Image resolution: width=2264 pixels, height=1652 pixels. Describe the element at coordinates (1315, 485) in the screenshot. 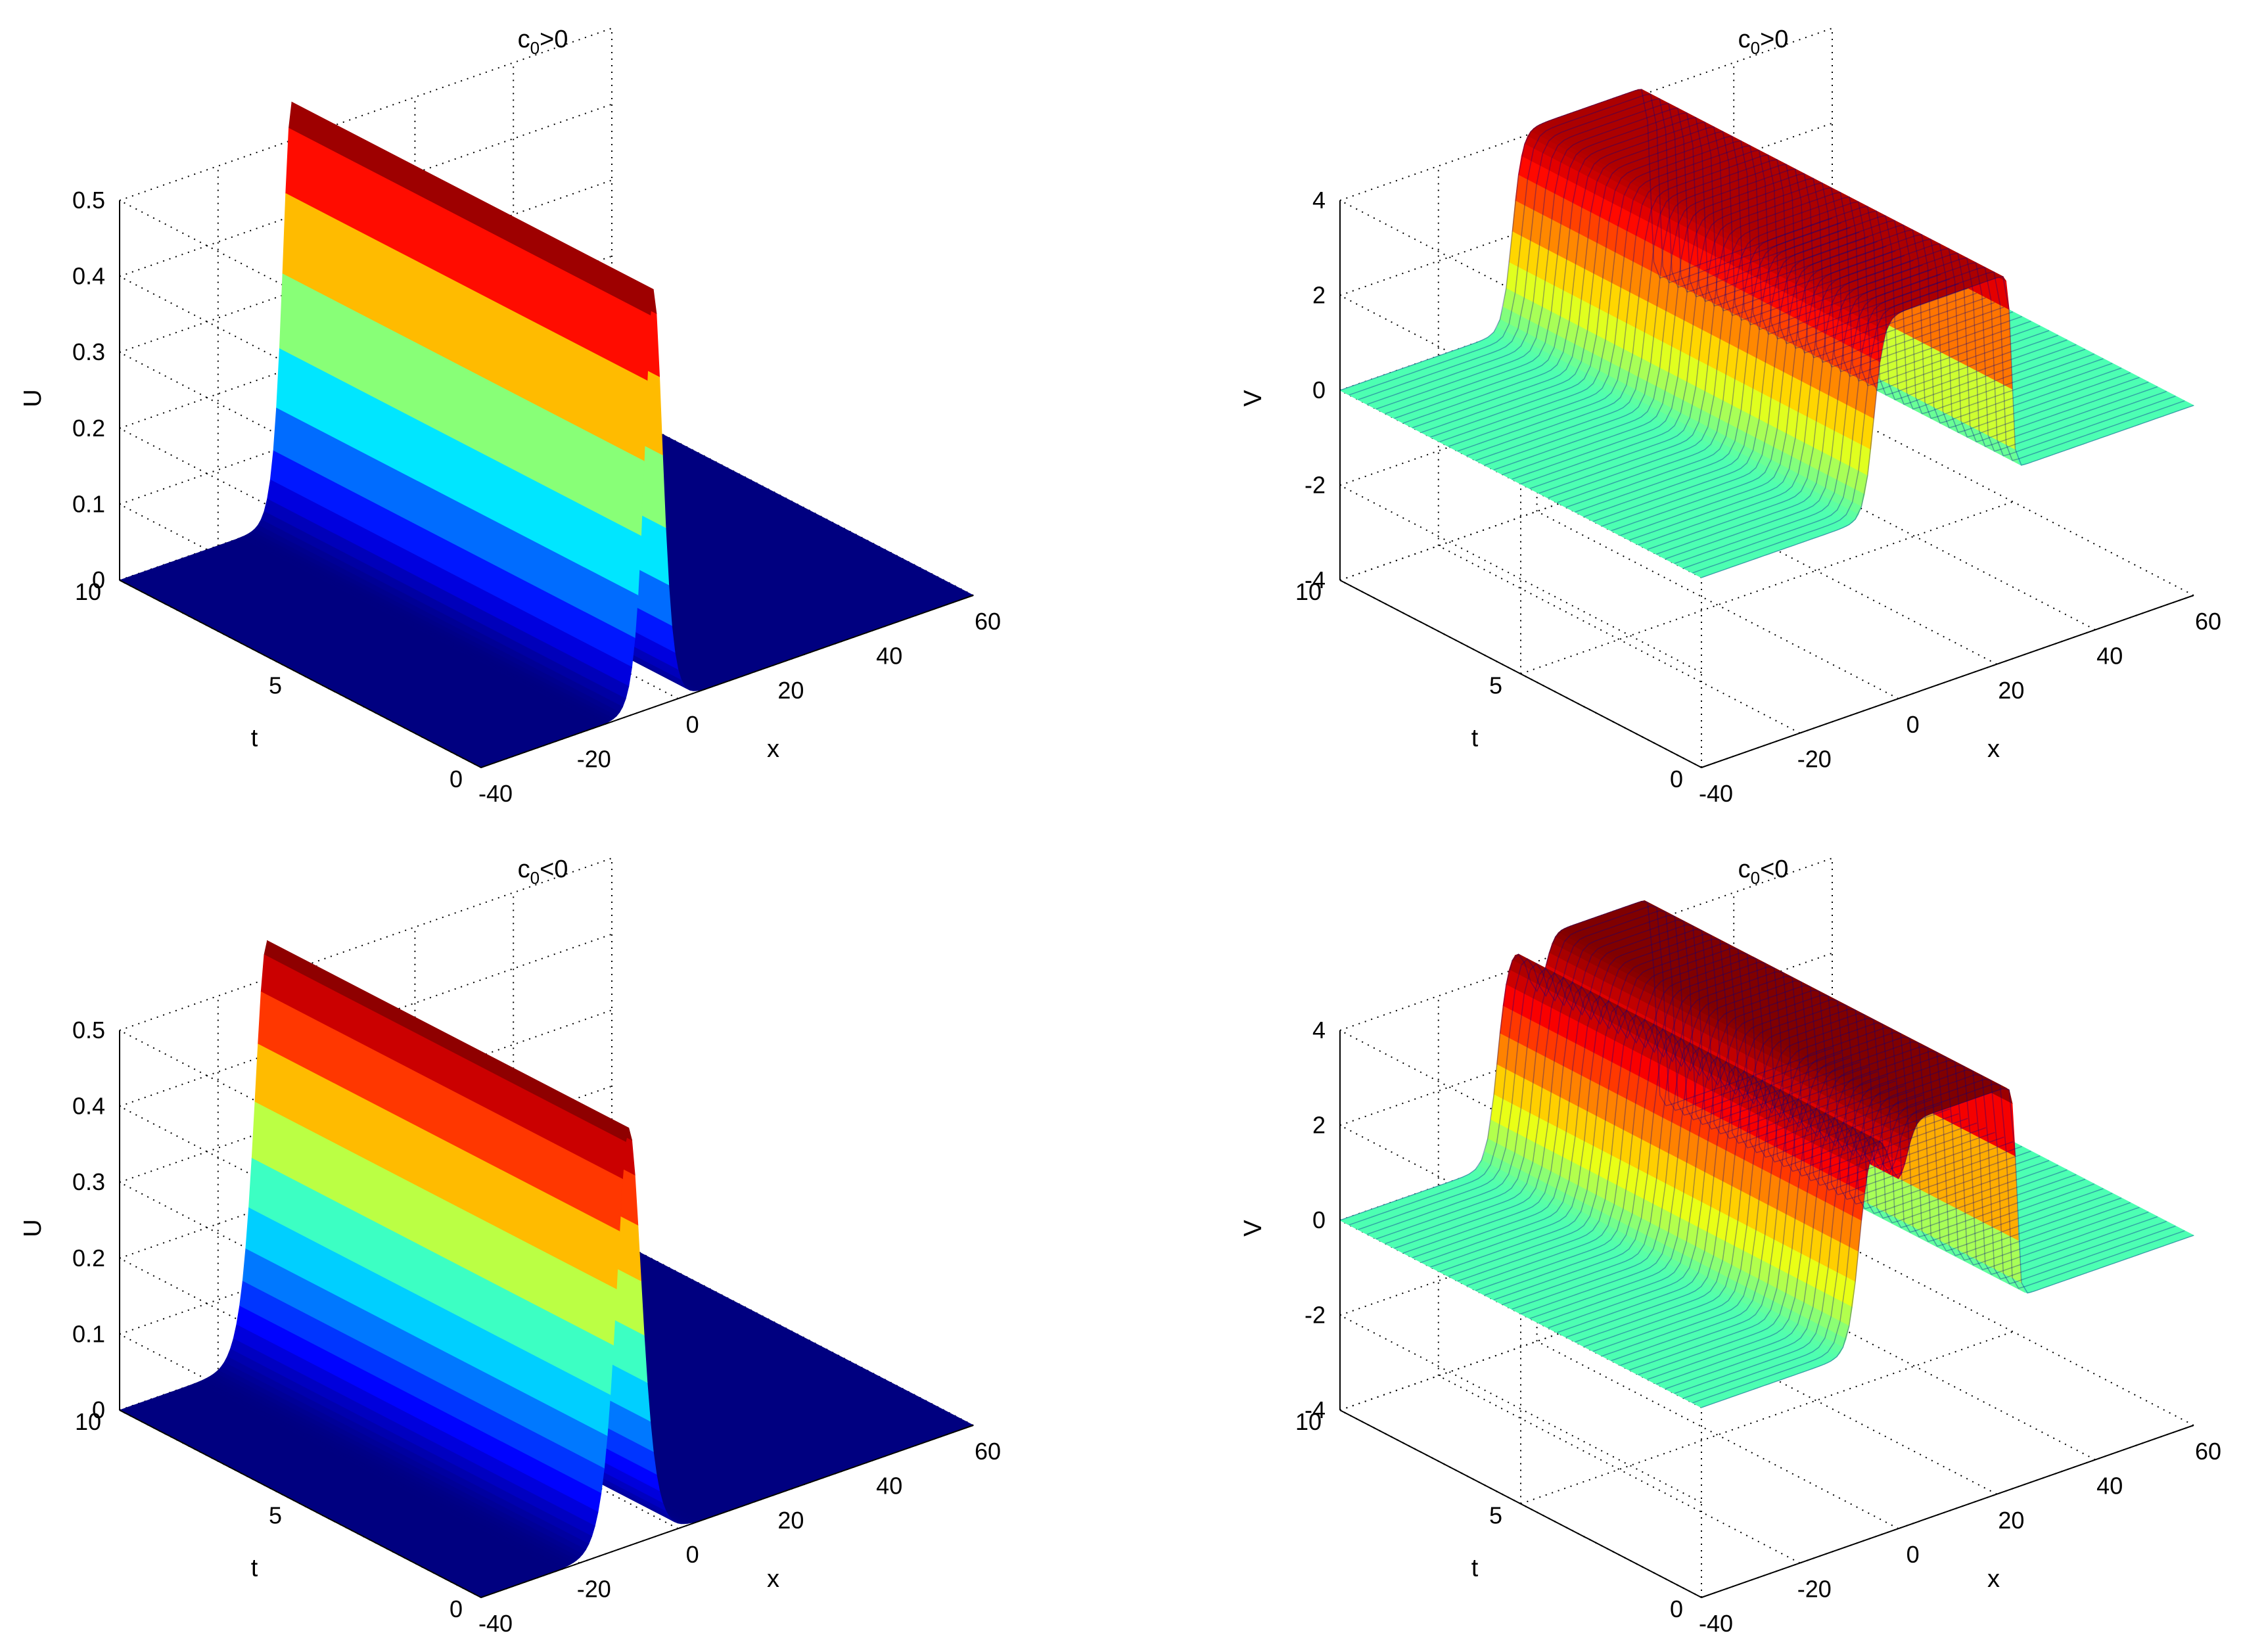

I see `z-tick-label: -2` at that location.